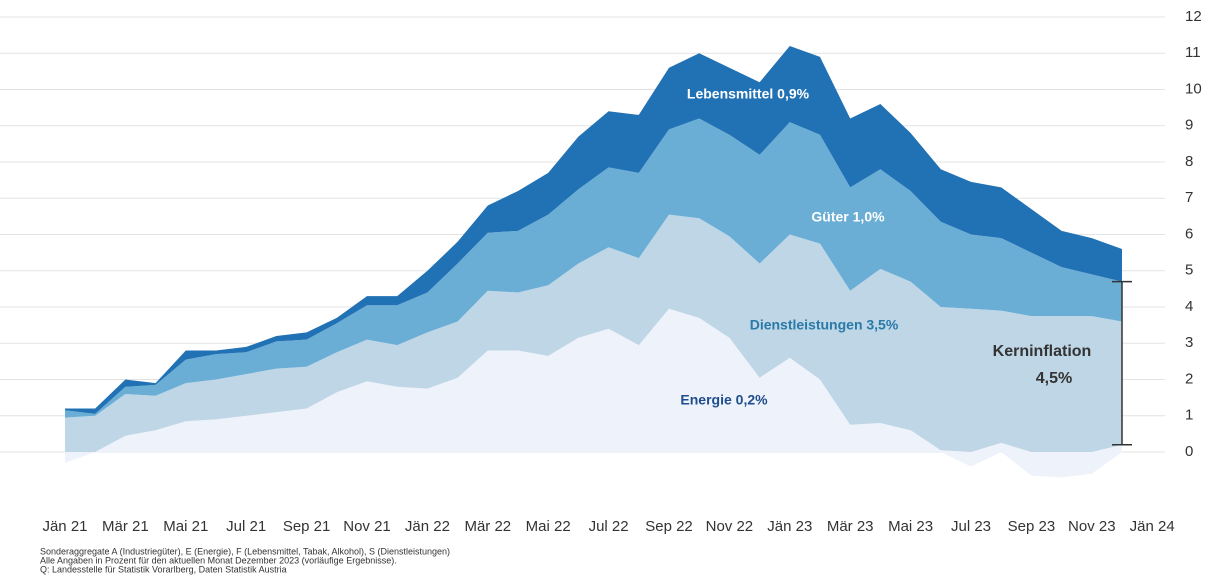 The image size is (1209, 586). Describe the element at coordinates (850, 526) in the screenshot. I see `x-tick-label: Mär 23` at that location.